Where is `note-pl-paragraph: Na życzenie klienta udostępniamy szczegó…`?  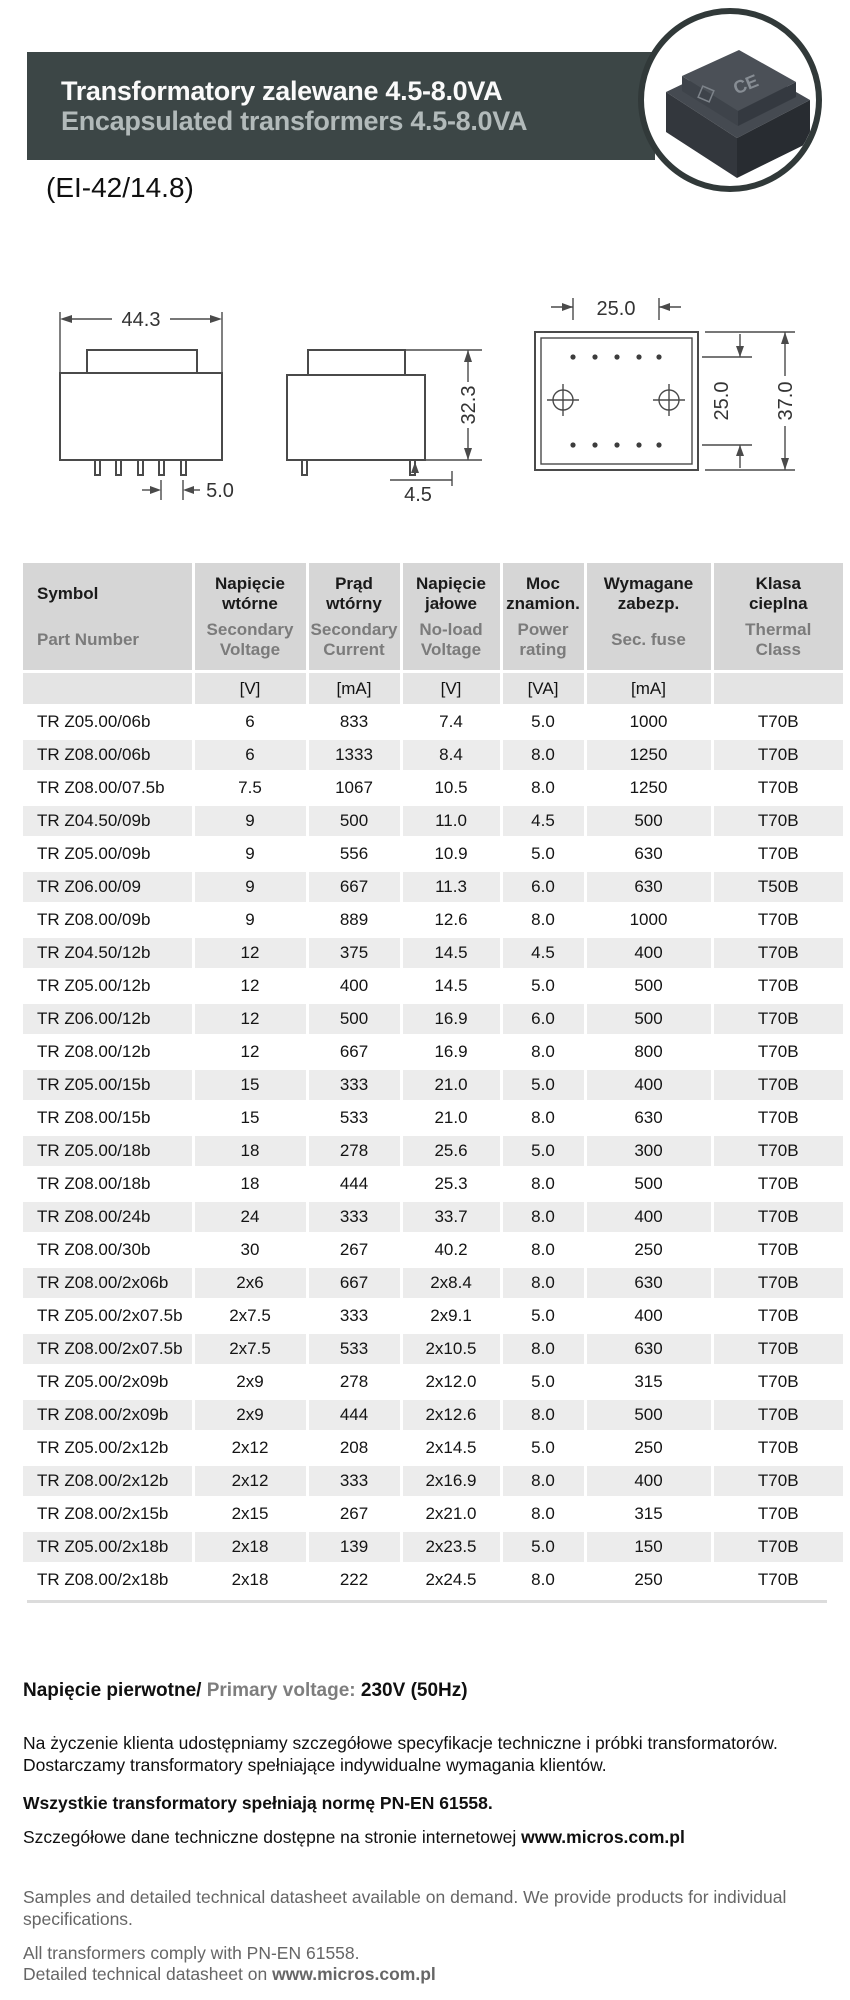 note-pl-paragraph: Na życzenie klienta udostępniamy szczegó… is located at coordinates (429, 1754).